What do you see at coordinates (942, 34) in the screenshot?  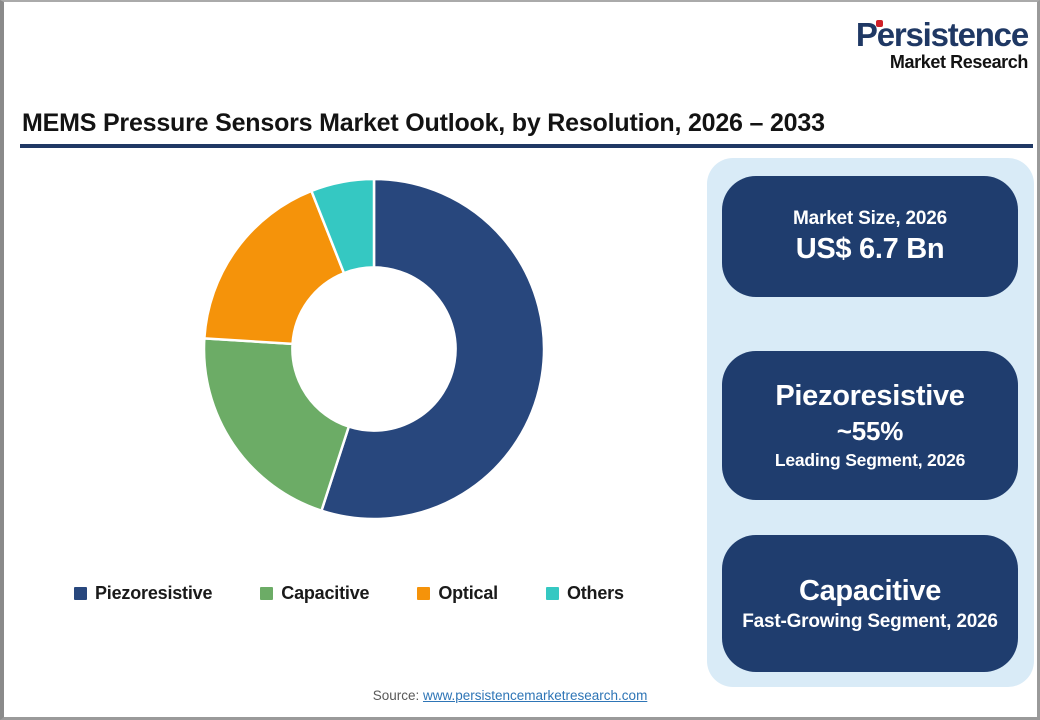 I see `brand-name: Persistence` at bounding box center [942, 34].